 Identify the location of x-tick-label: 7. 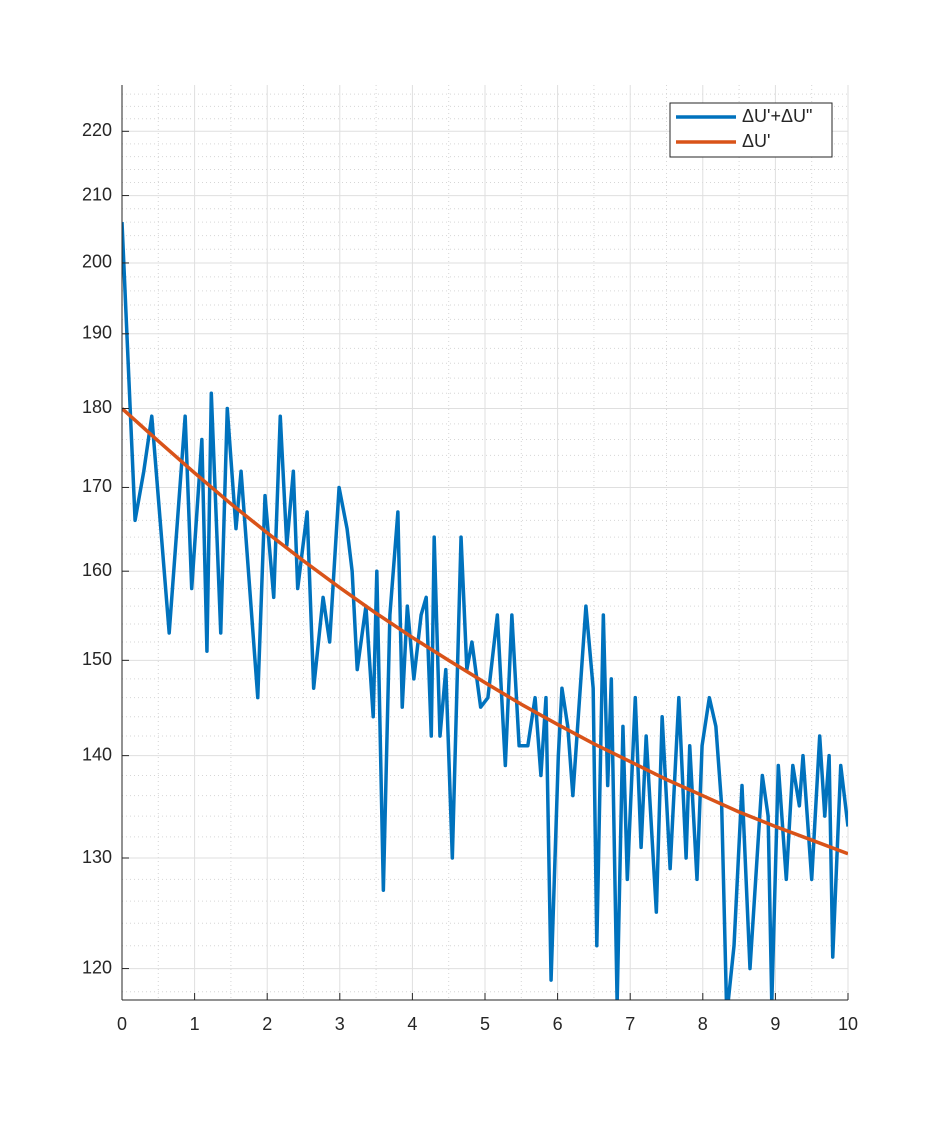
(630, 1024).